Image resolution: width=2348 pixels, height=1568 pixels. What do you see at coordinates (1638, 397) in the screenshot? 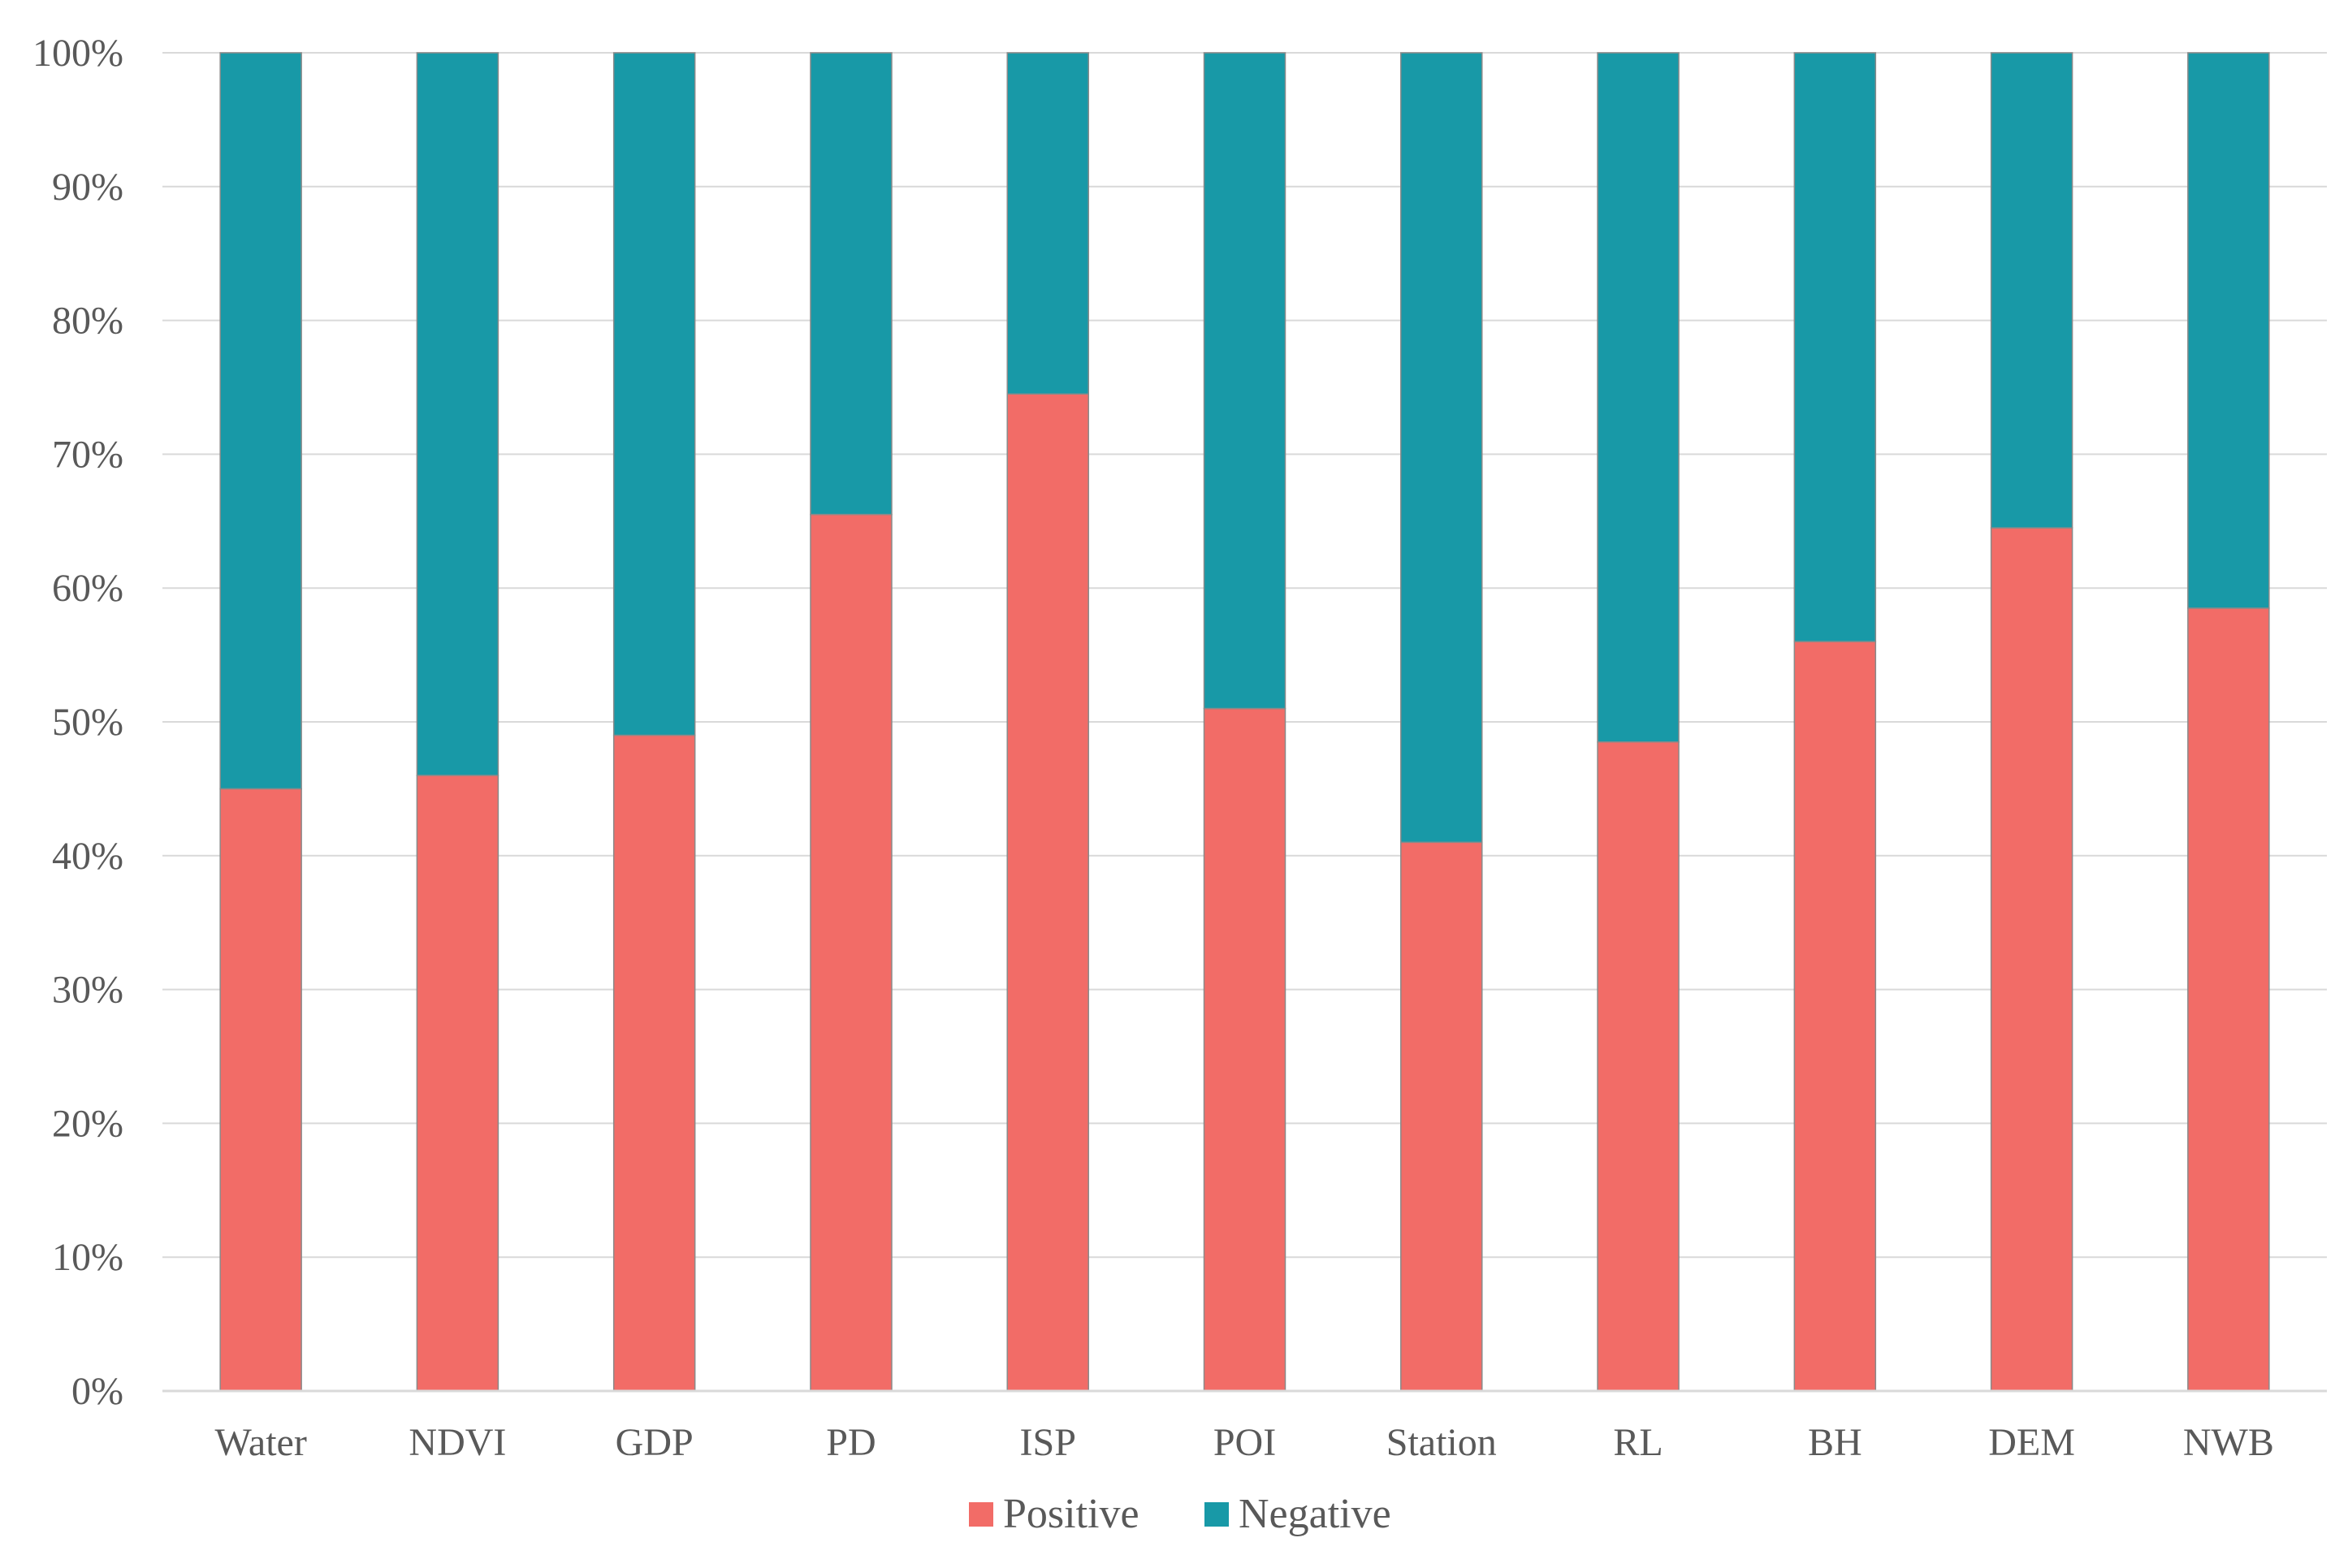
I see `bar-negative-rl` at bounding box center [1638, 397].